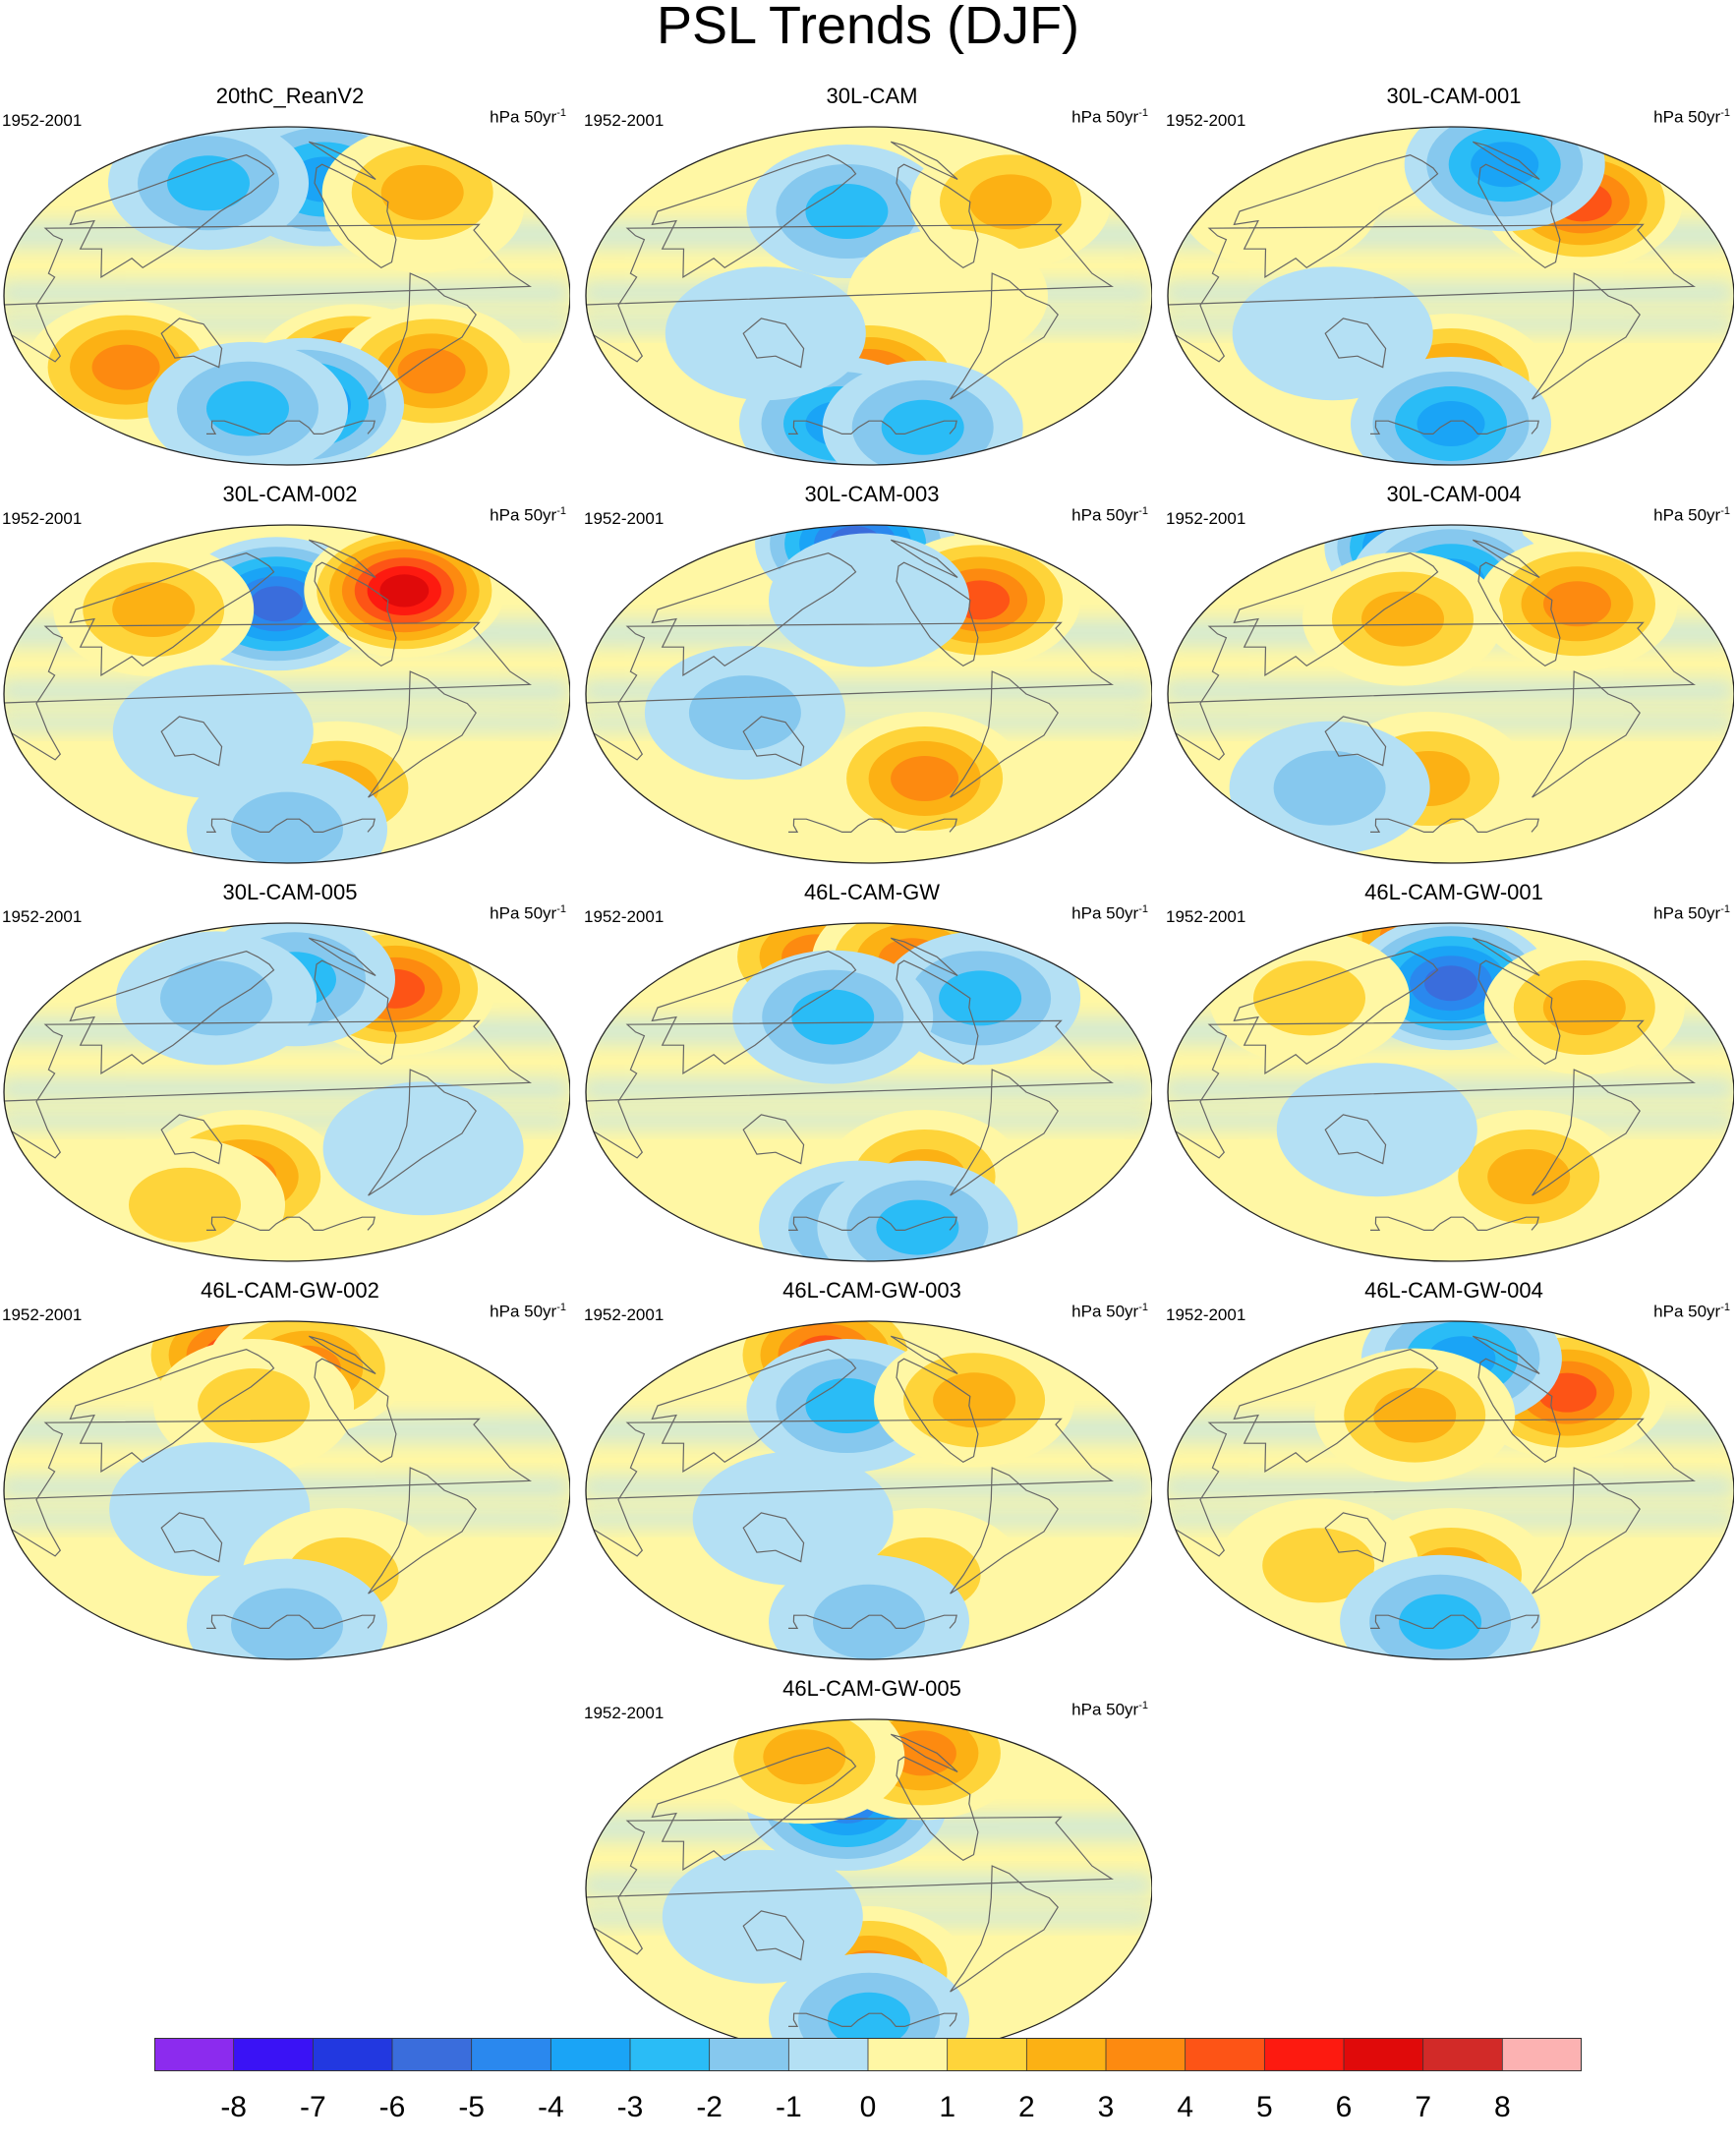  Describe the element at coordinates (789, 2107) in the screenshot. I see `colorbar-tick-label: -1` at that location.